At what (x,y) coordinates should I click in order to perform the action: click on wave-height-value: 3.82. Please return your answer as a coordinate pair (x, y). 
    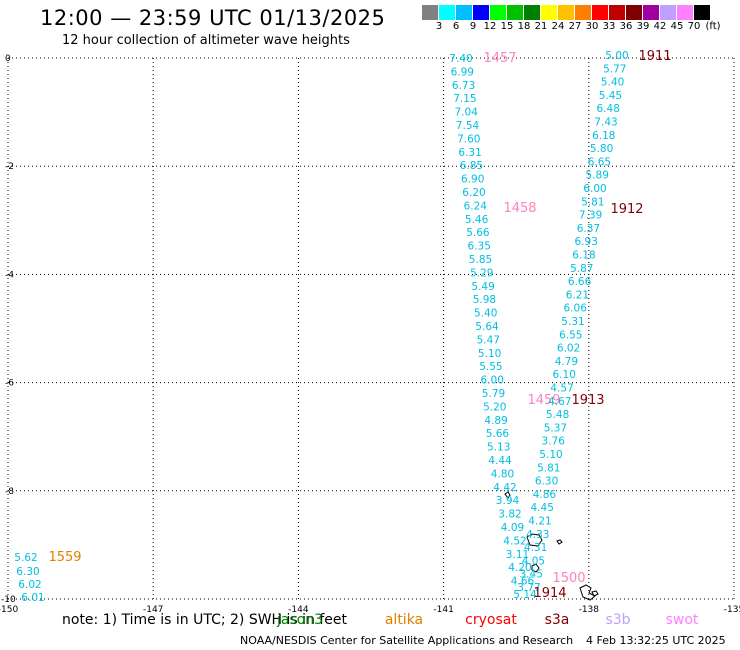
    Looking at the image, I should click on (509, 515).